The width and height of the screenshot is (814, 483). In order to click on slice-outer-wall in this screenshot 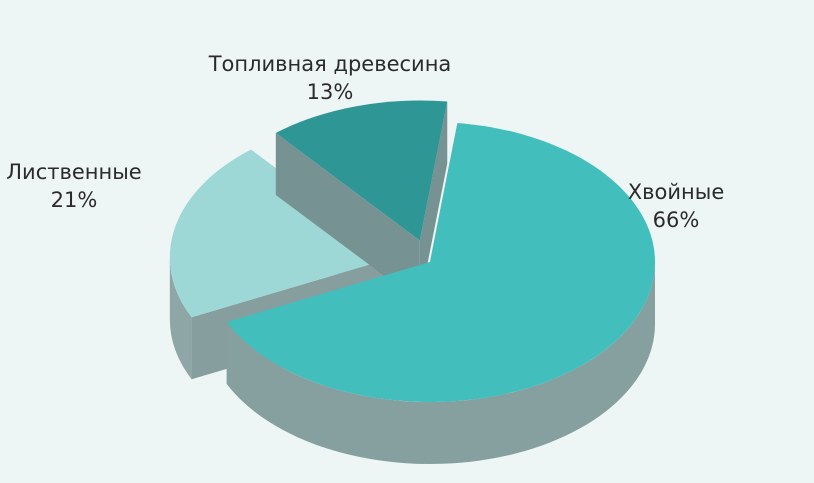, I will do `click(180, 318)`.